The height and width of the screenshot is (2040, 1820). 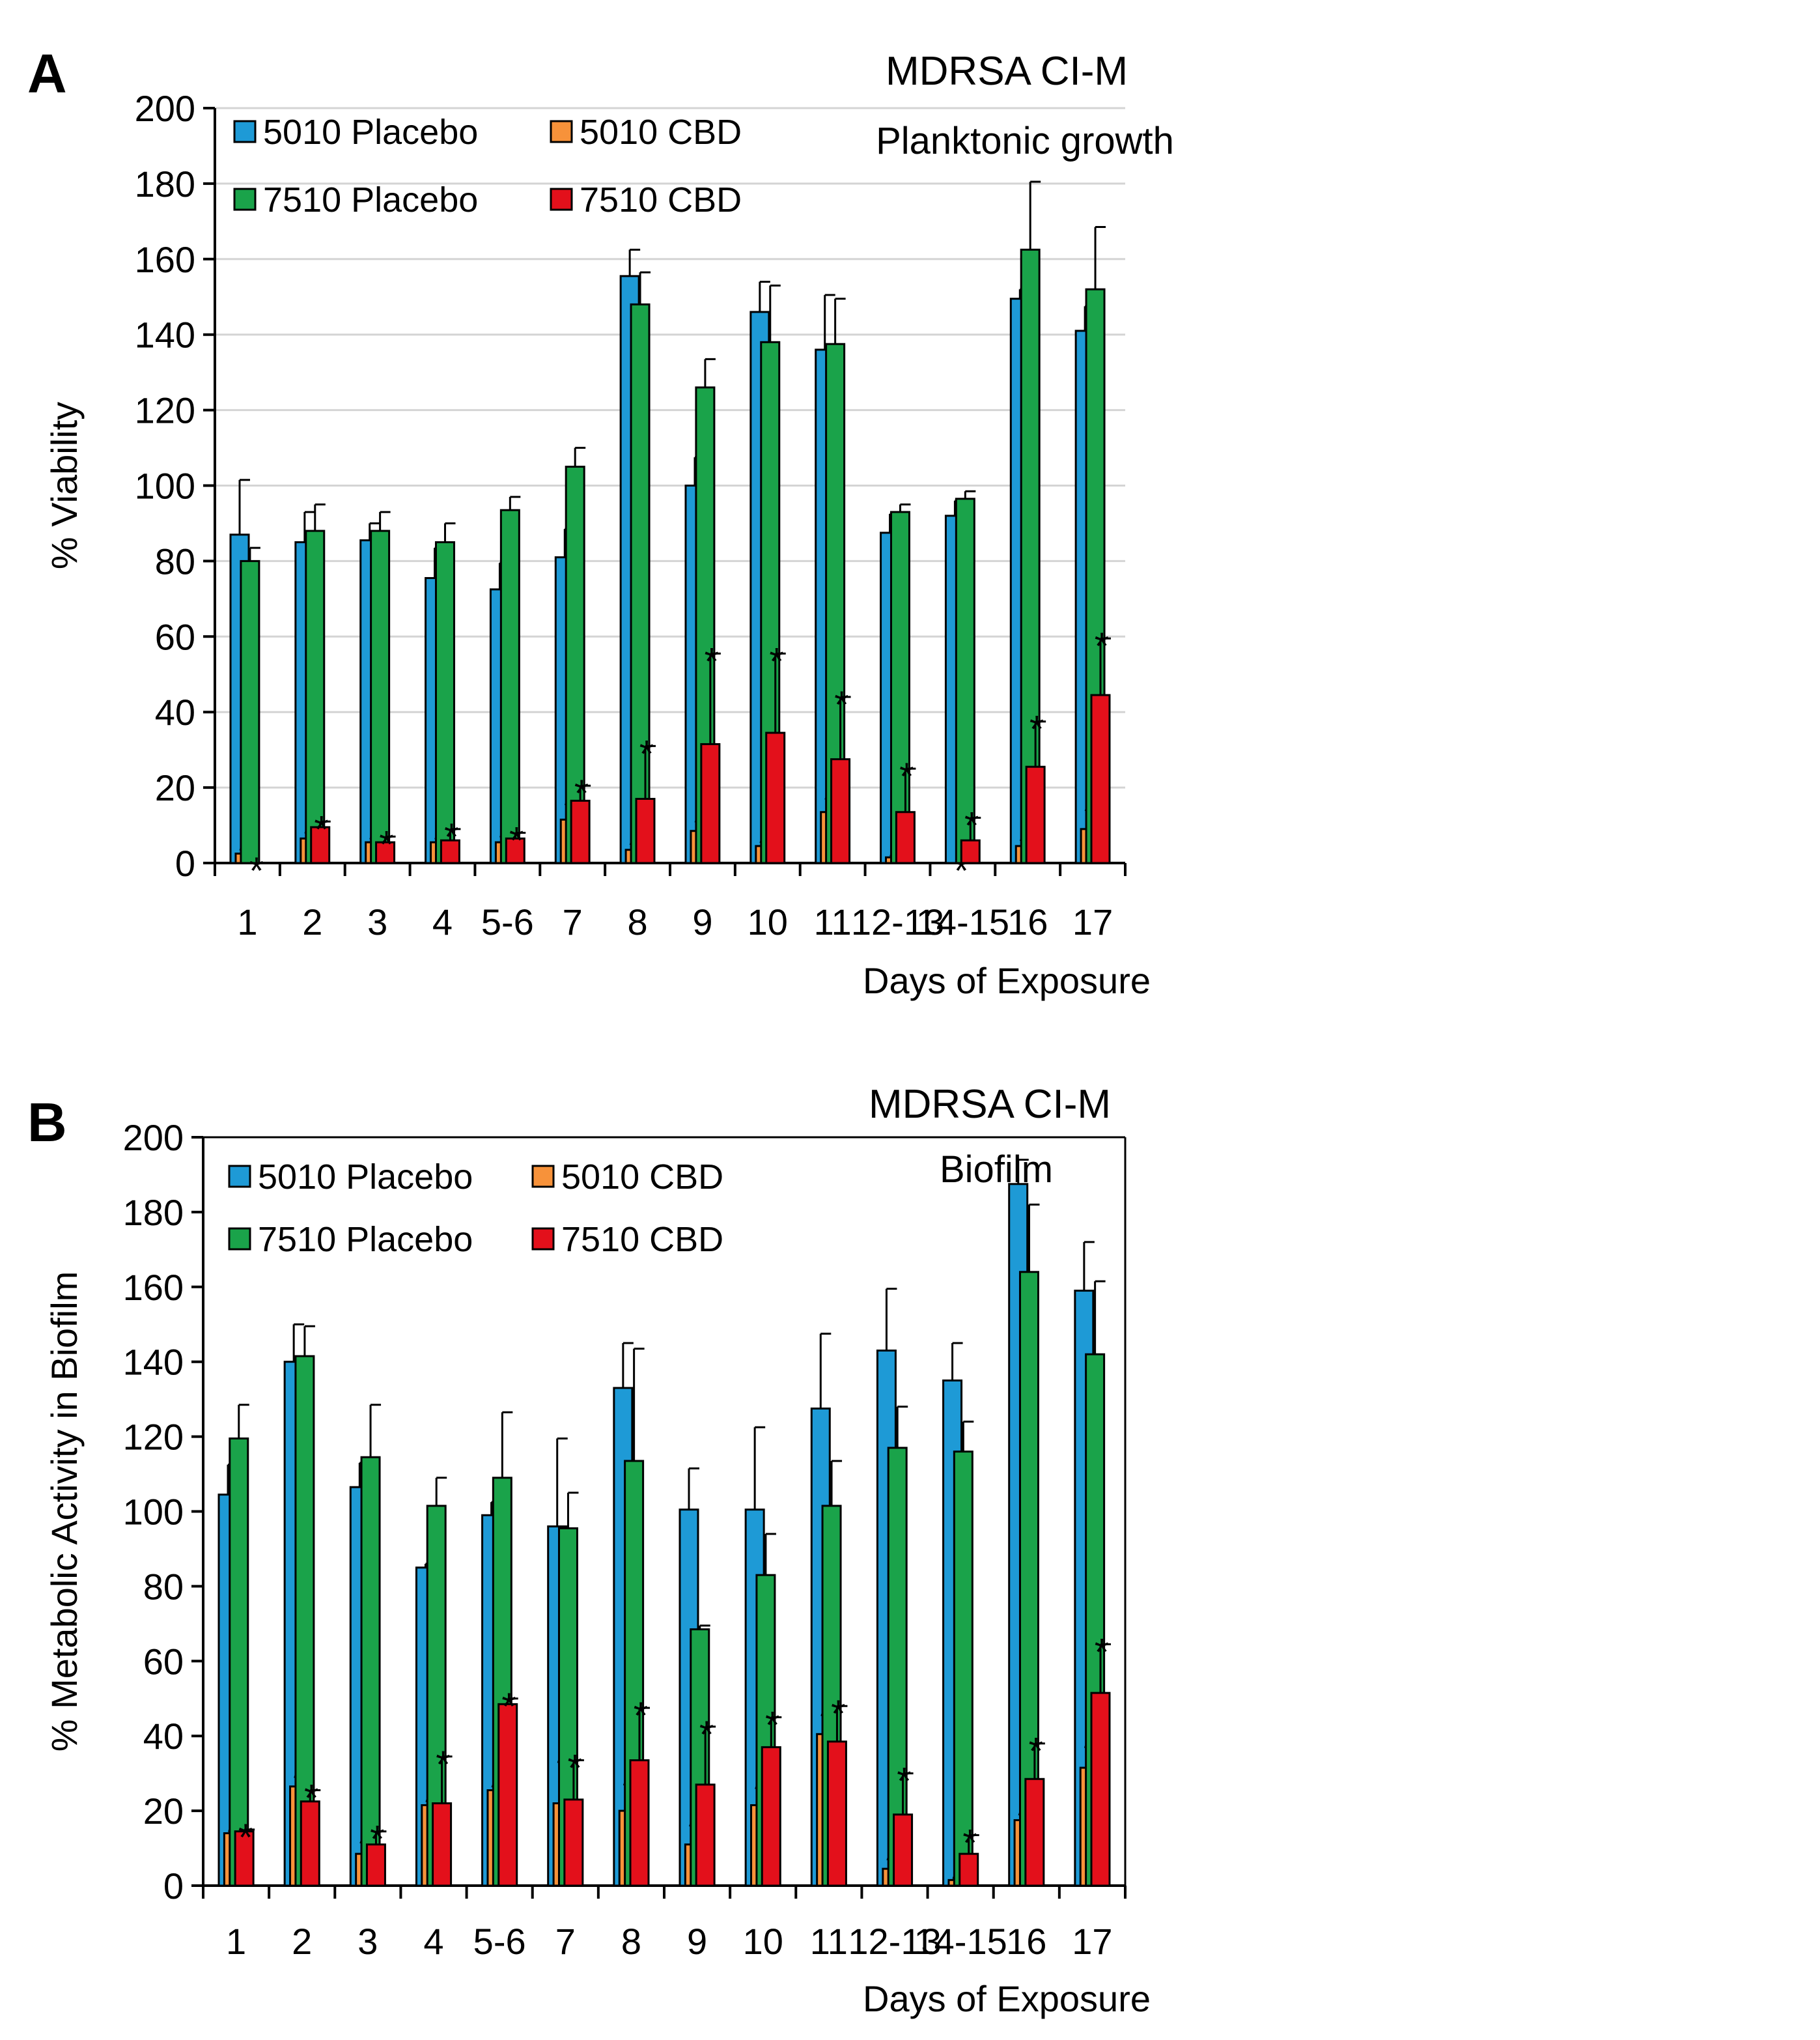 I want to click on chart-subtitle: Biofilm, so click(x=997, y=1169).